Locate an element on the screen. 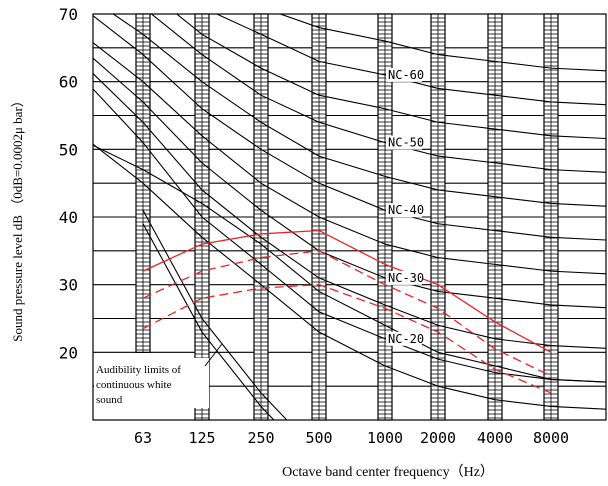 The height and width of the screenshot is (486, 608). x-tick-labels: 63 125 250 500 1000 2000 4000 8000 is located at coordinates (351, 438).